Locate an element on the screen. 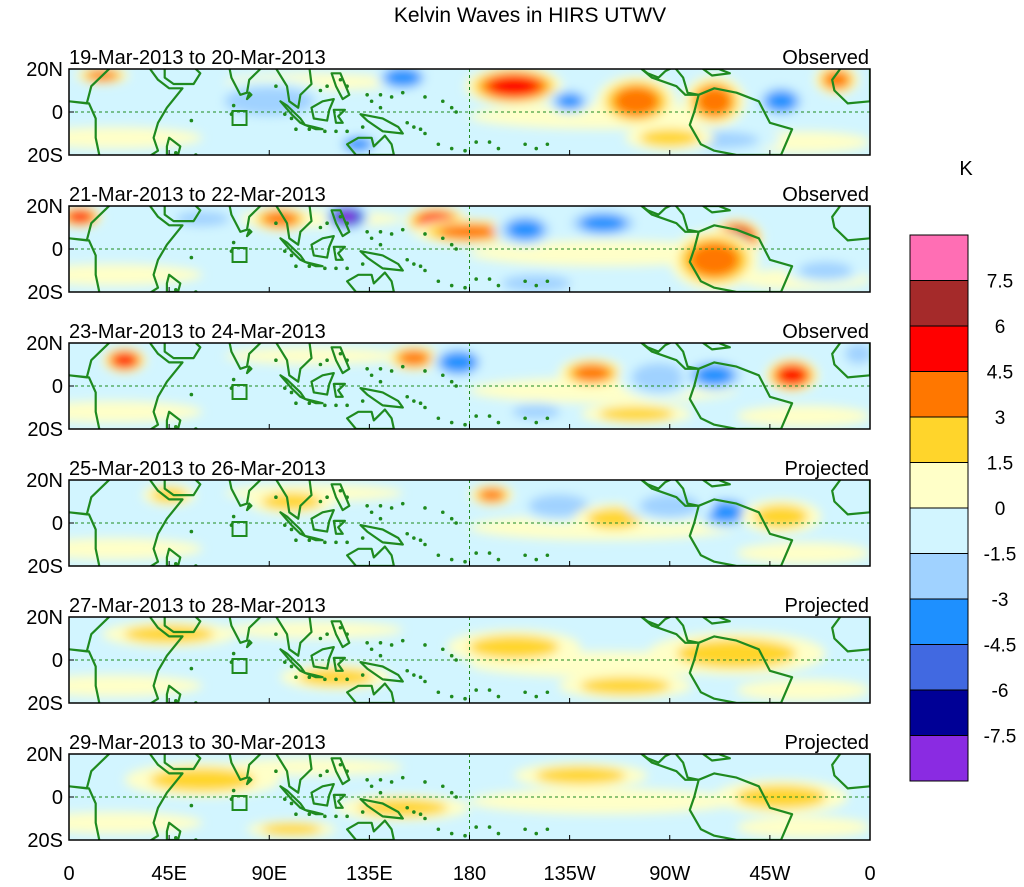  lon-label: 0 is located at coordinates (68, 874).